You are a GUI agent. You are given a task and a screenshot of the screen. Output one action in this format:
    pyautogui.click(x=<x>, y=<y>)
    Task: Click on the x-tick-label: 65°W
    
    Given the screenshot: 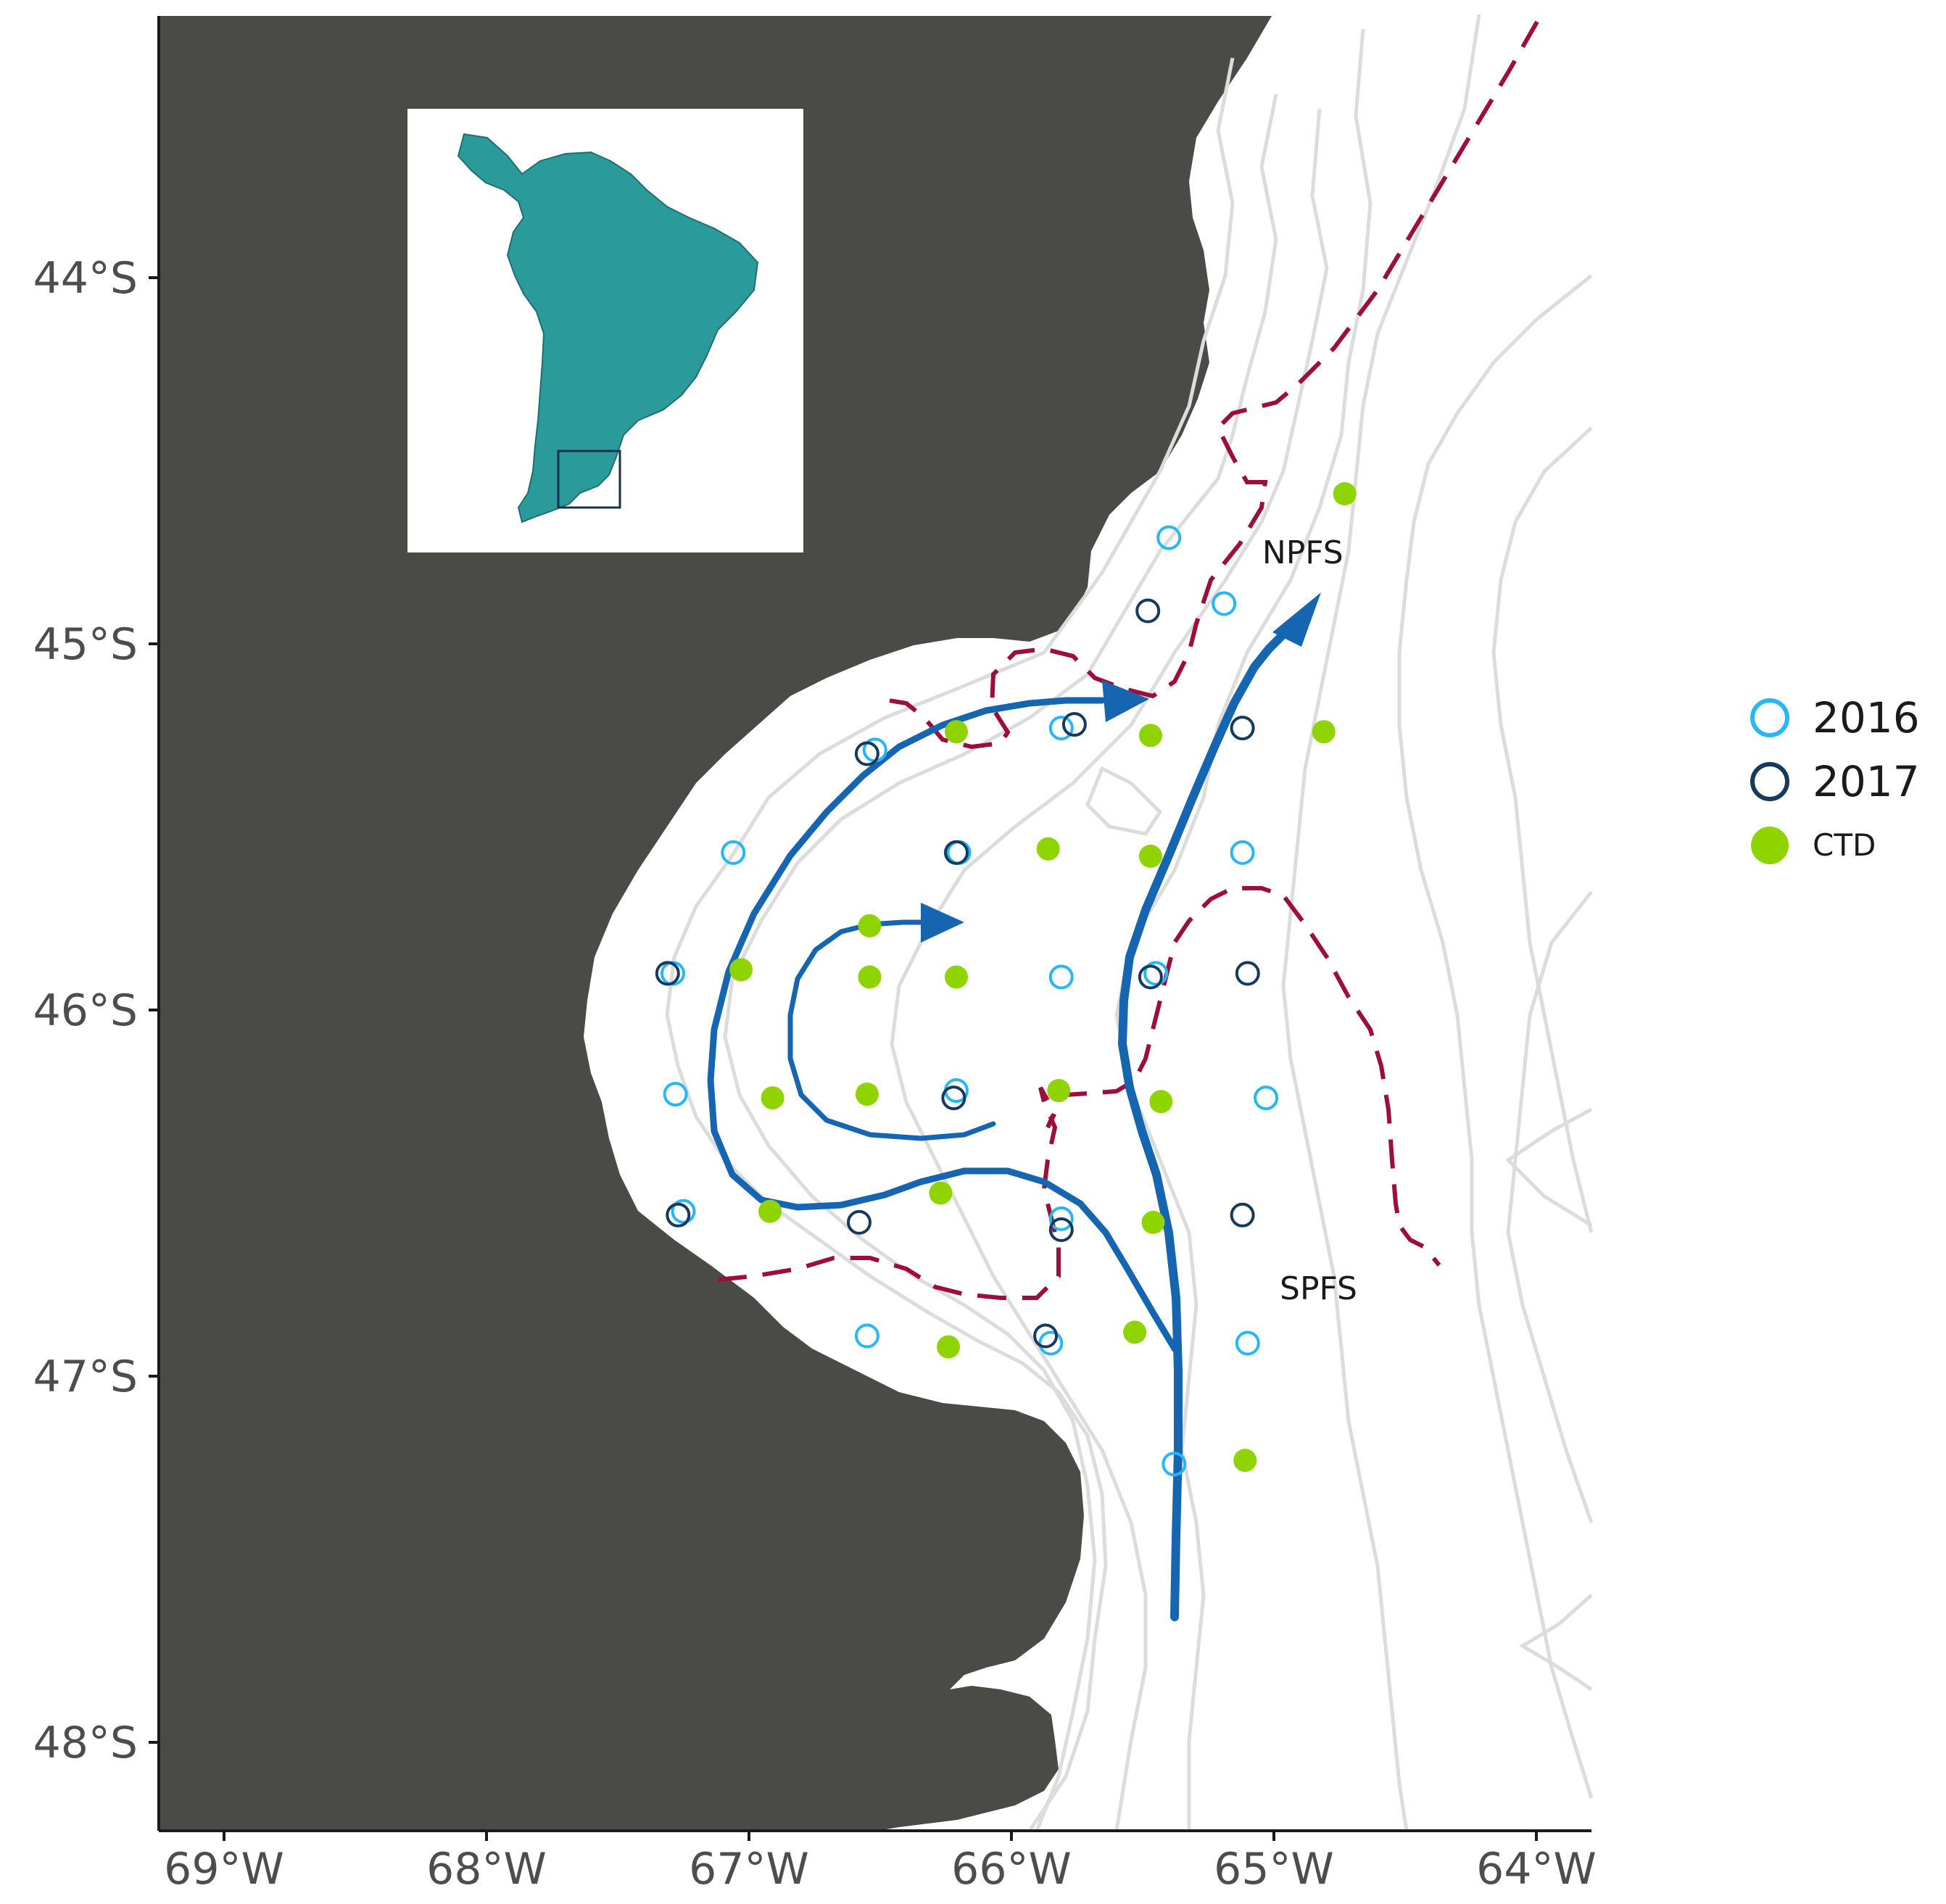 What is the action you would take?
    pyautogui.click(x=1274, y=1869)
    